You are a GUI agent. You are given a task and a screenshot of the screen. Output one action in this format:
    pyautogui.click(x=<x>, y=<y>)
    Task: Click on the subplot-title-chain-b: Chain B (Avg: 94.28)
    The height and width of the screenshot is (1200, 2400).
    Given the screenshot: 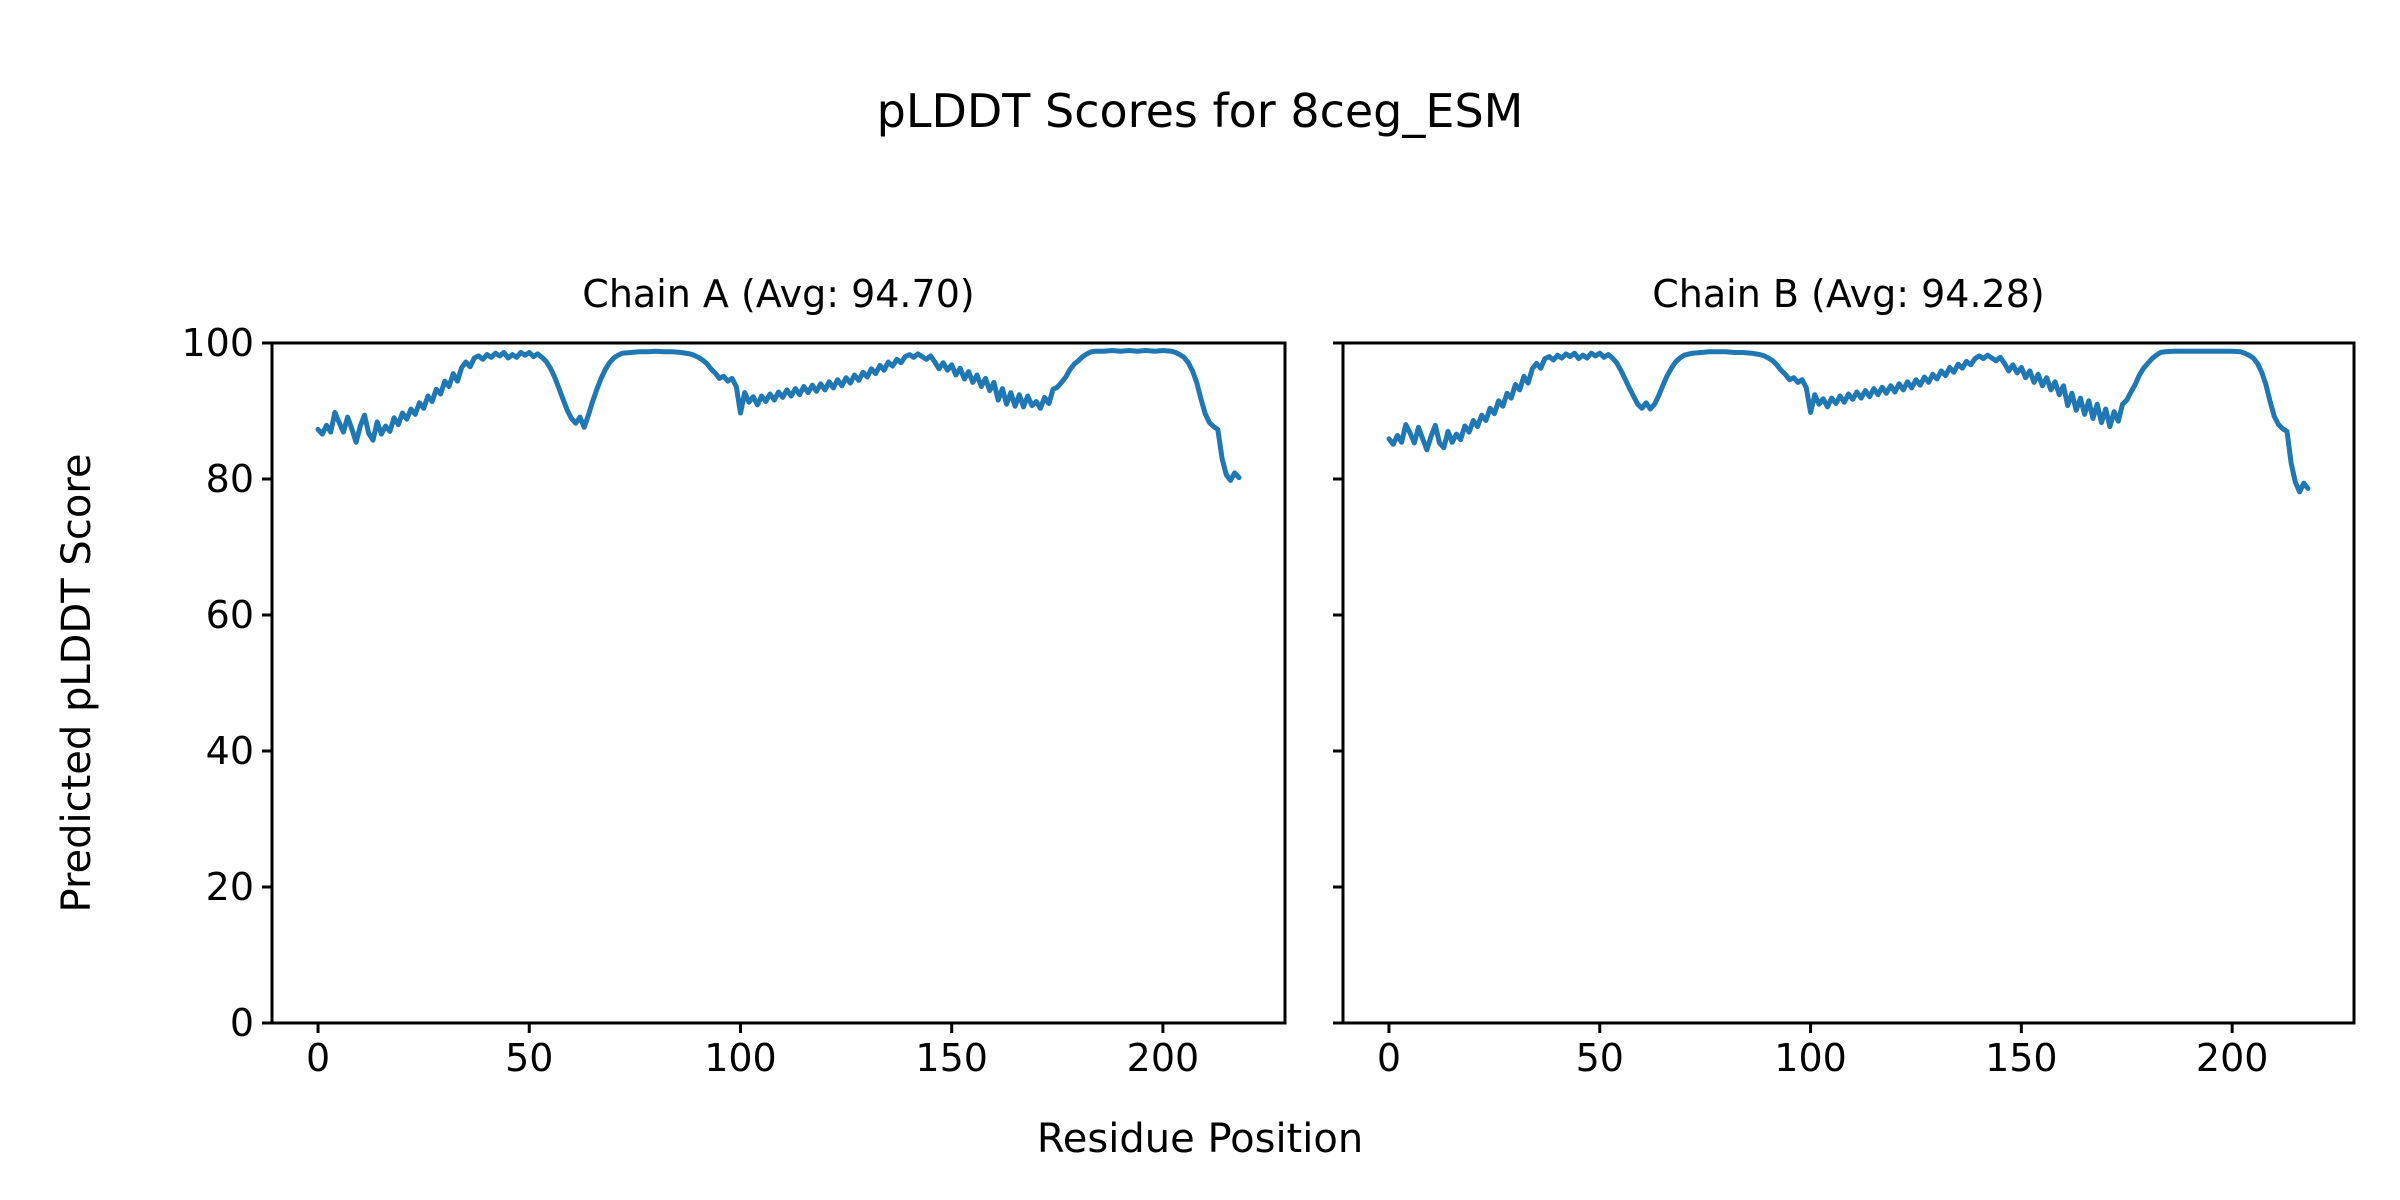 What is the action you would take?
    pyautogui.click(x=1848, y=294)
    